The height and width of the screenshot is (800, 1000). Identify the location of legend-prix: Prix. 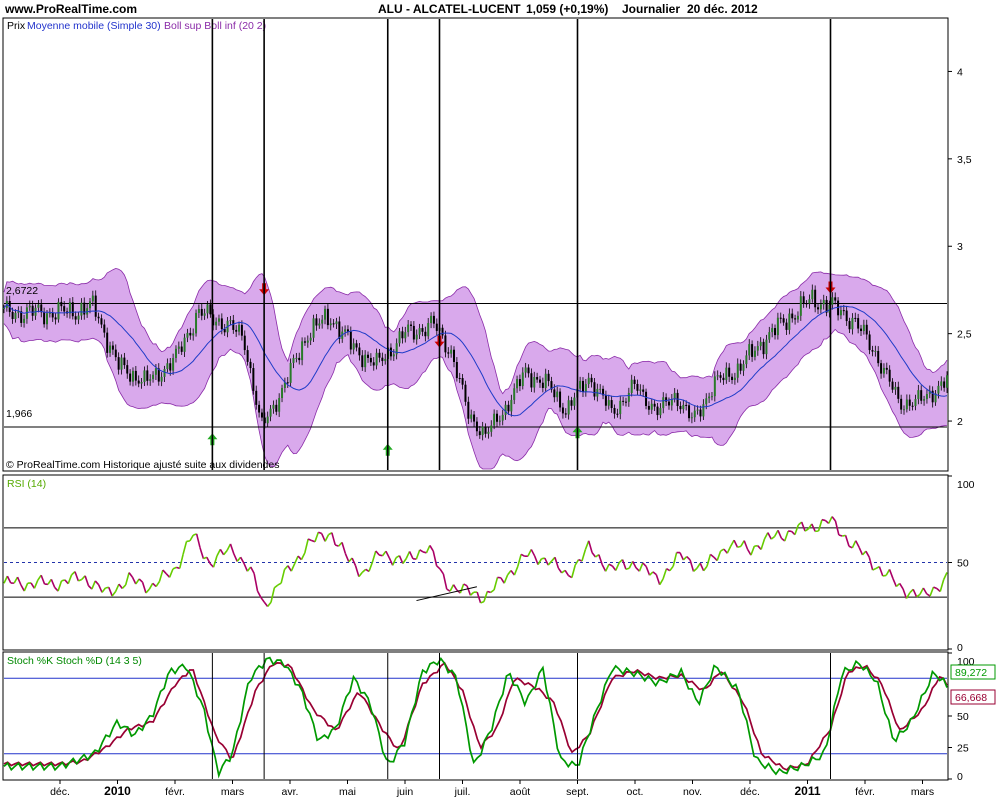
(16, 26).